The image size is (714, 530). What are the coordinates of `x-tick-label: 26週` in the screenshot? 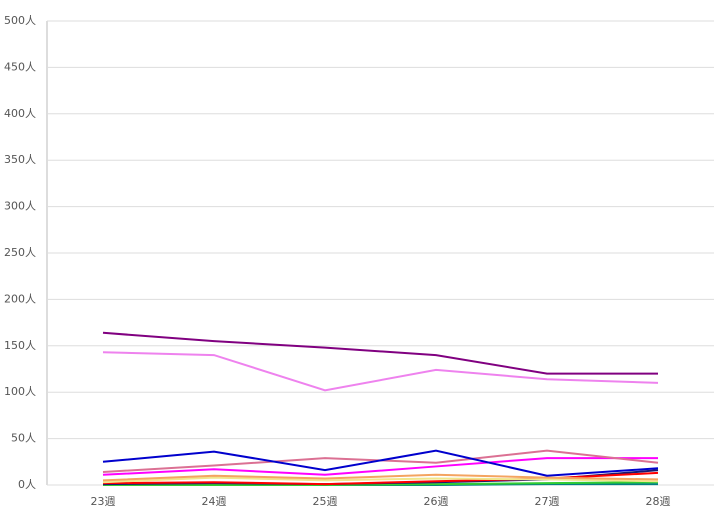 It's located at (436, 501).